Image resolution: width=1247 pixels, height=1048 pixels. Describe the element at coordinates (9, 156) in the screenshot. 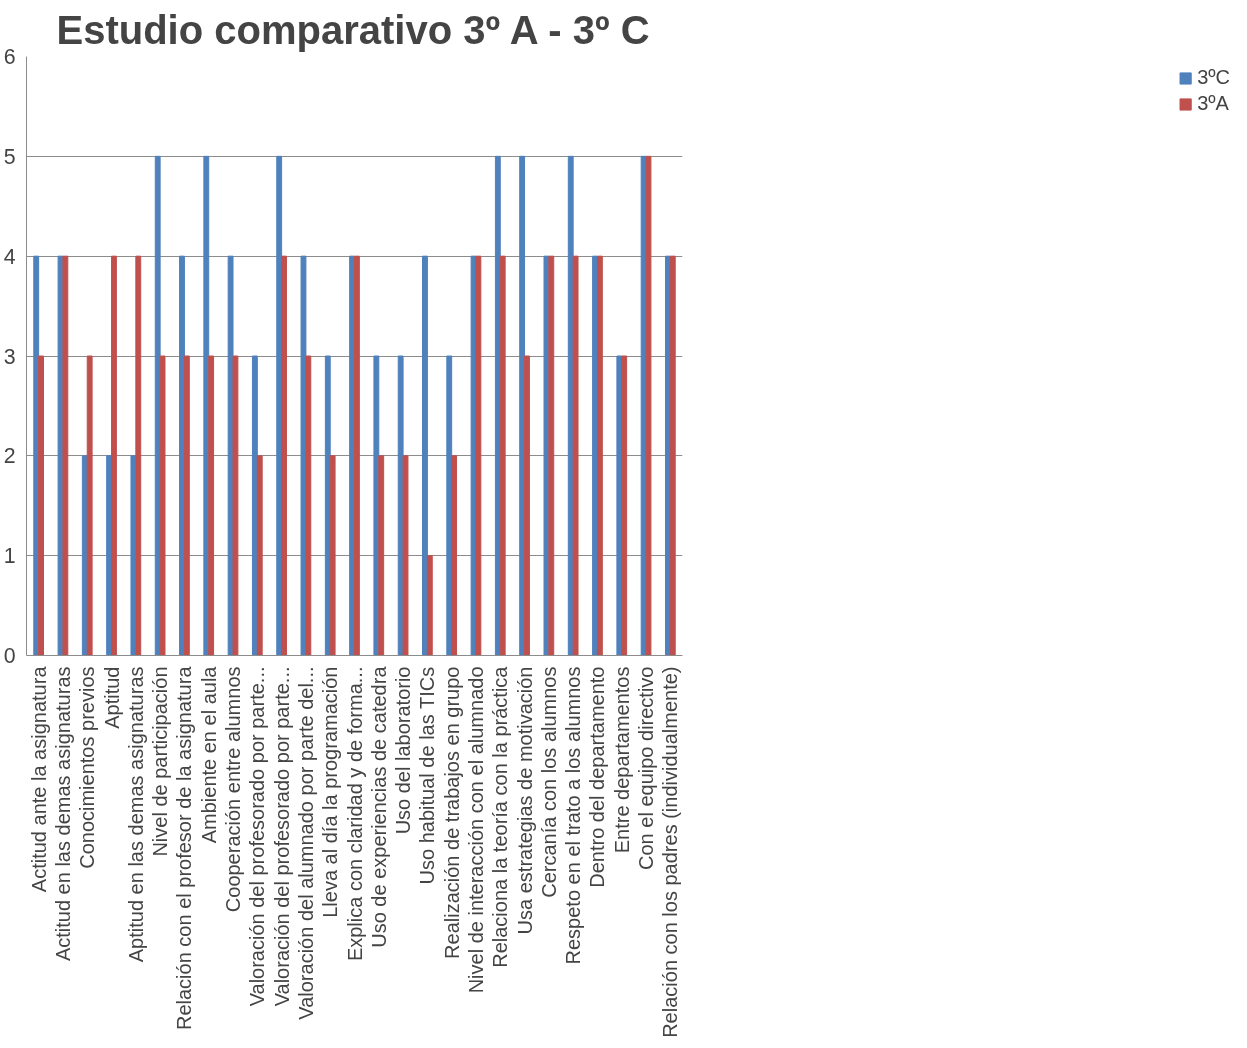

I see `y-tick-label: 5` at that location.